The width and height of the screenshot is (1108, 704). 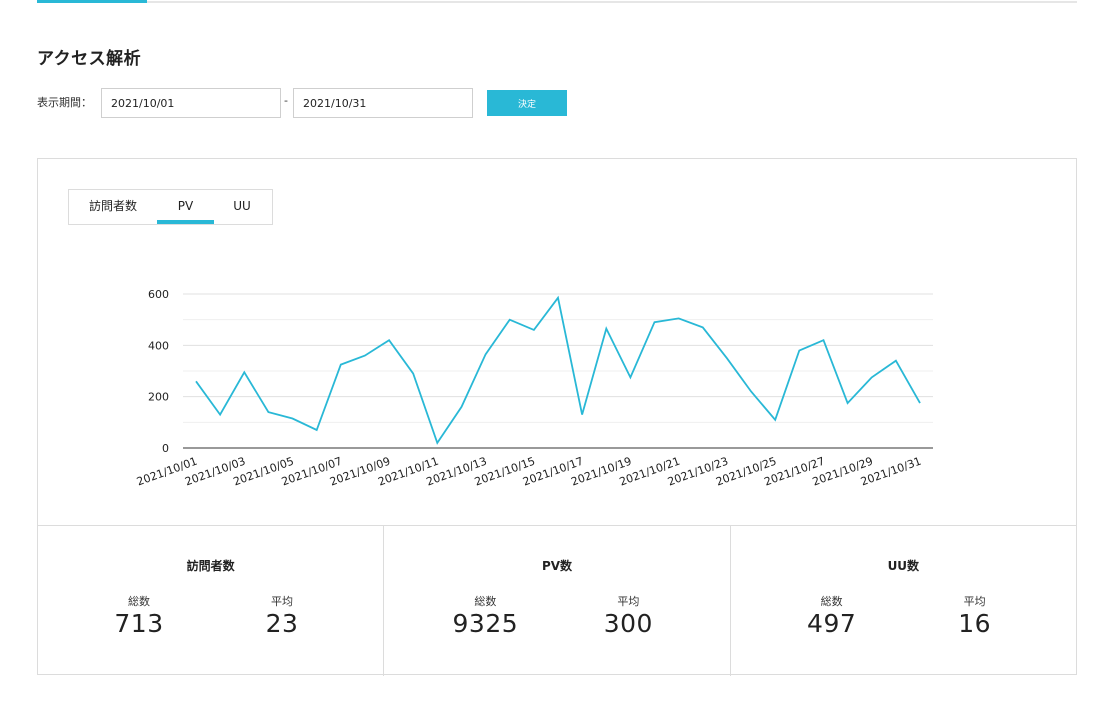 I want to click on y-tick-label: 0, so click(x=165, y=448).